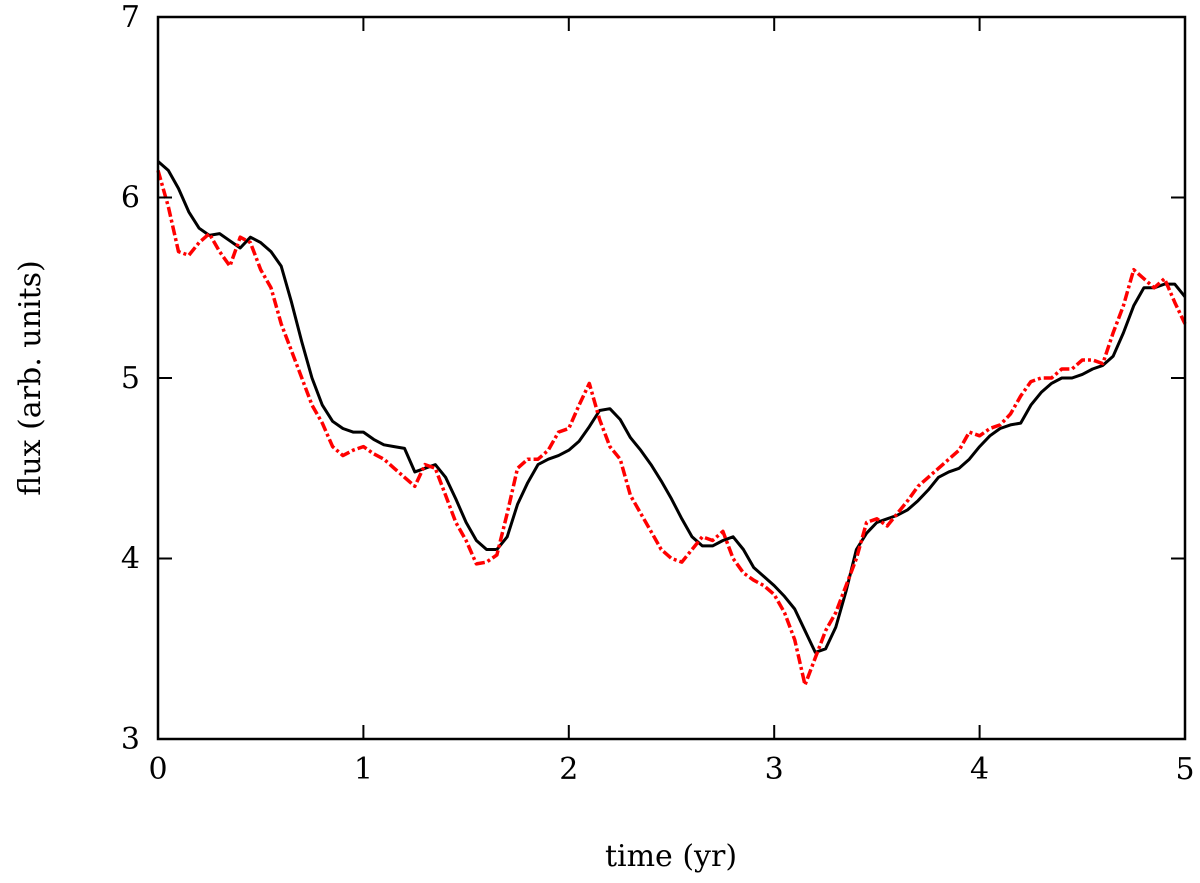  Describe the element at coordinates (1184, 769) in the screenshot. I see `x-tick-label: 5` at that location.